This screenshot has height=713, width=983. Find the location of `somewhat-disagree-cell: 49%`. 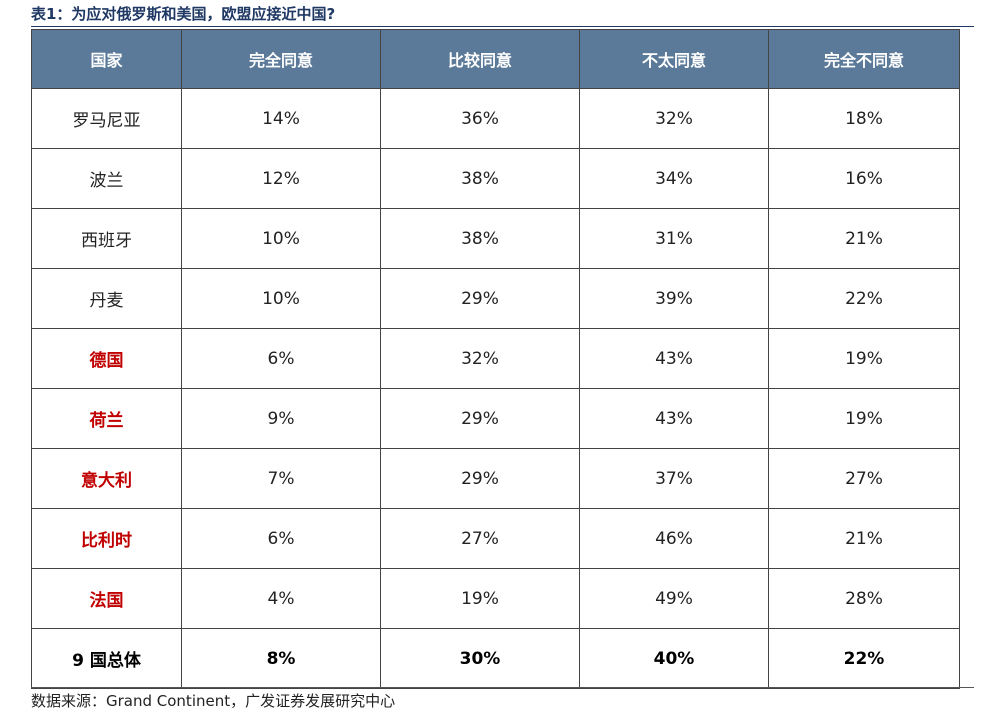

somewhat-disagree-cell: 49% is located at coordinates (674, 598).